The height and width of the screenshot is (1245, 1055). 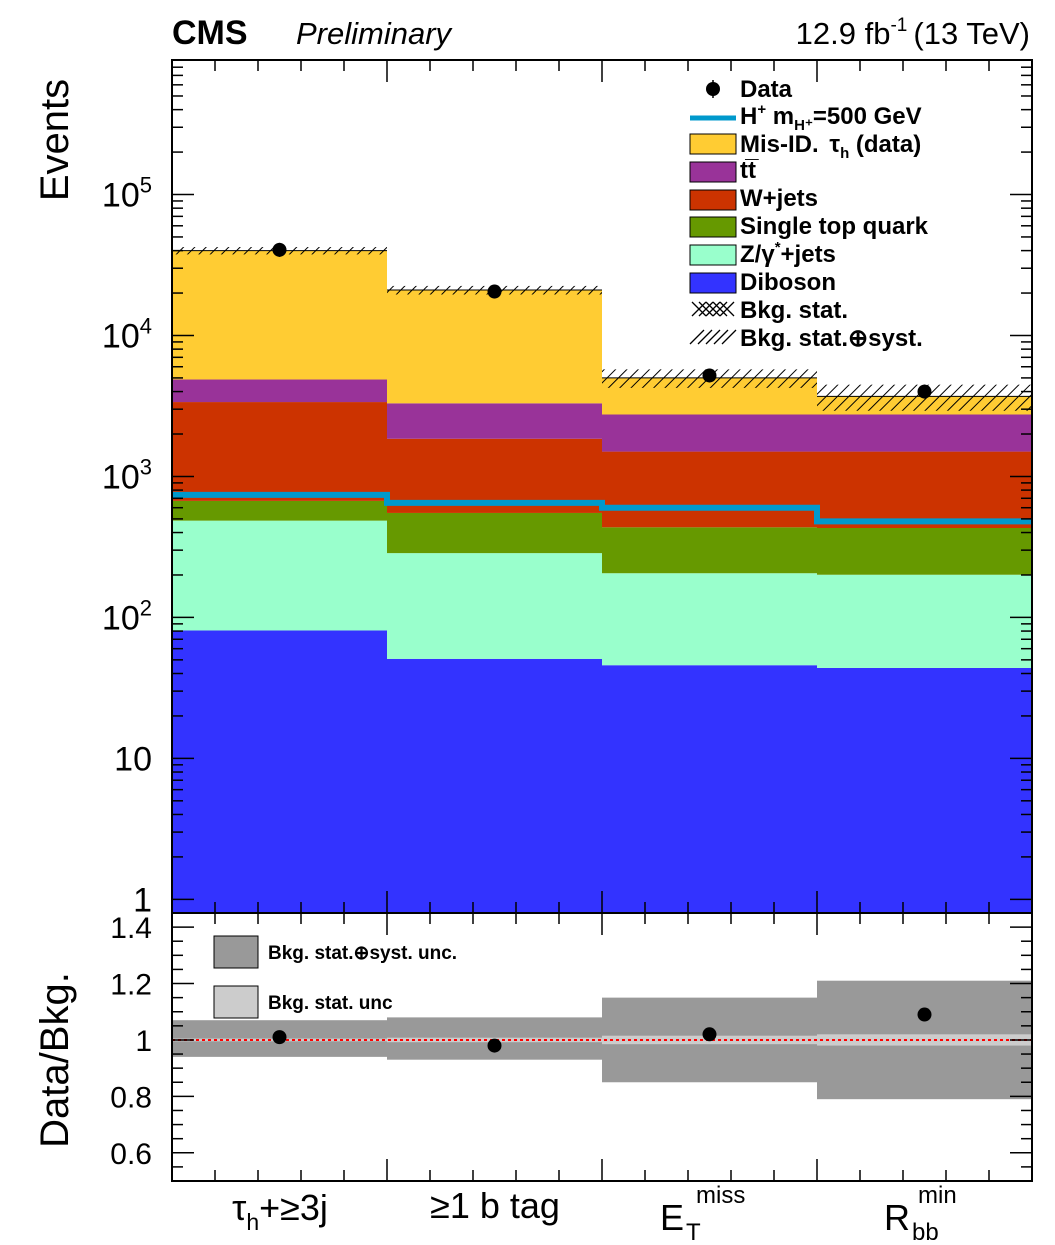 I want to click on y-tick-label-0: 1, so click(x=142, y=900).